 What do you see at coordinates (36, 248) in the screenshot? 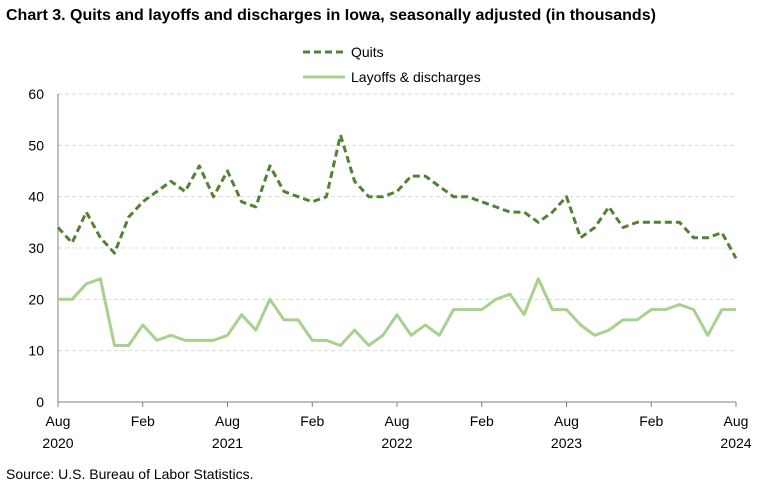
I see `y-tick-label: 30` at bounding box center [36, 248].